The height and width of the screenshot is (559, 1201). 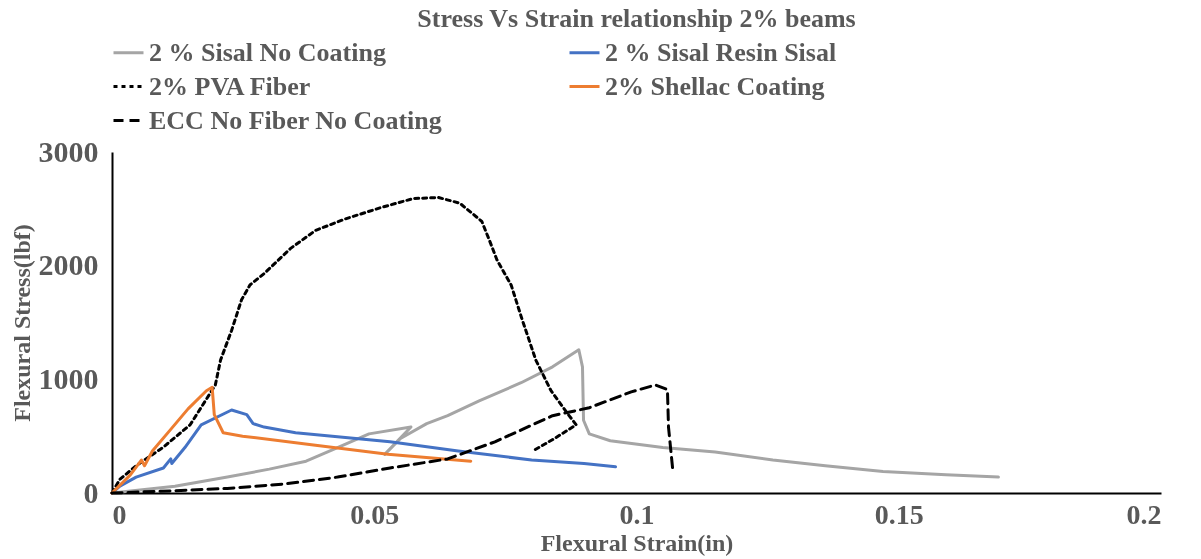 What do you see at coordinates (637, 542) in the screenshot?
I see `x-axis-title: Flexural Strain(in)` at bounding box center [637, 542].